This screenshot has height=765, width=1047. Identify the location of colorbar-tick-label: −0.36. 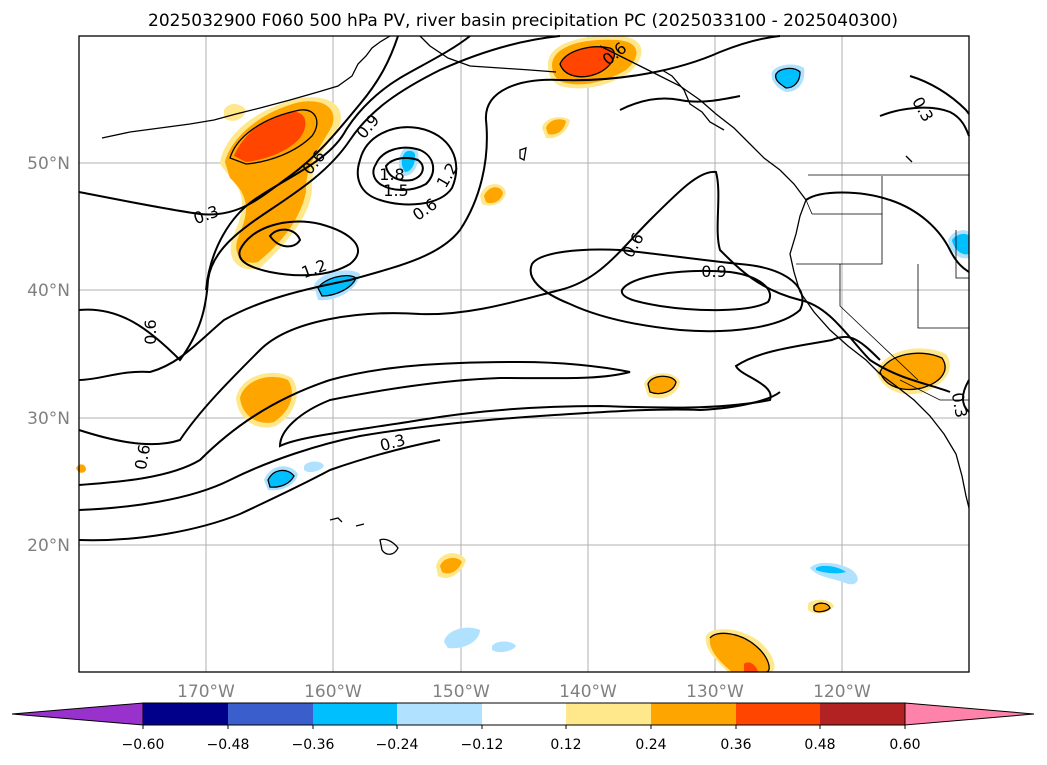
(313, 745).